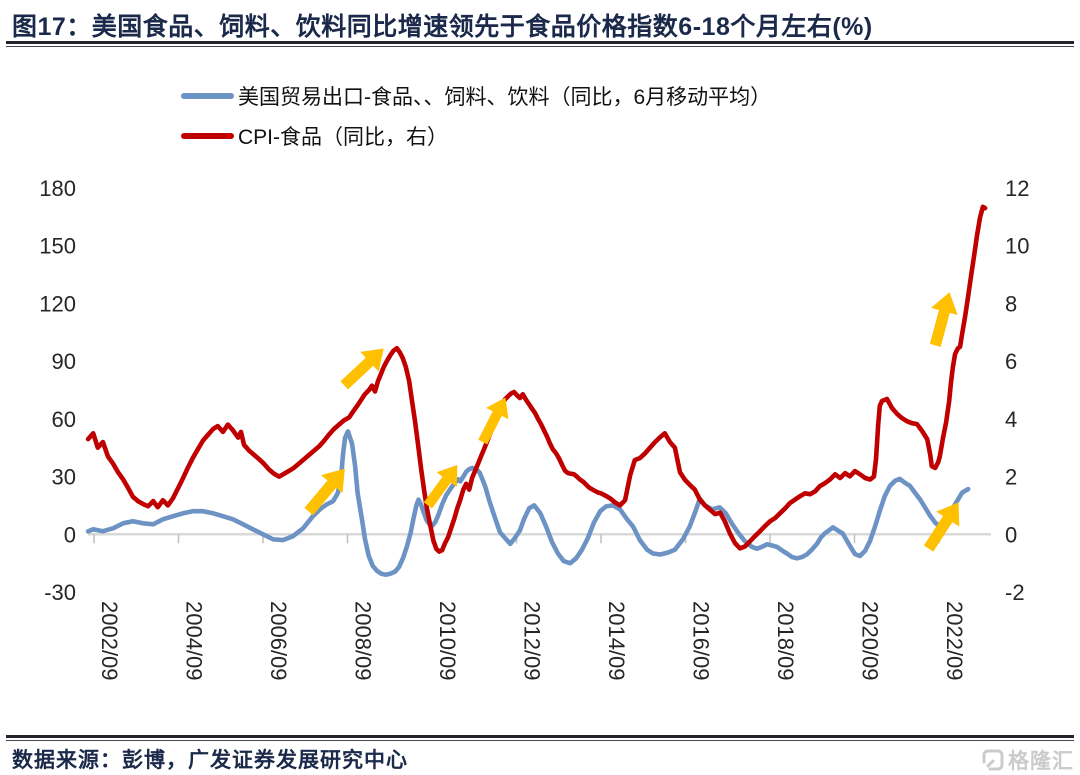 This screenshot has height=775, width=1080. What do you see at coordinates (57, 246) in the screenshot?
I see `svg-text: 150` at bounding box center [57, 246].